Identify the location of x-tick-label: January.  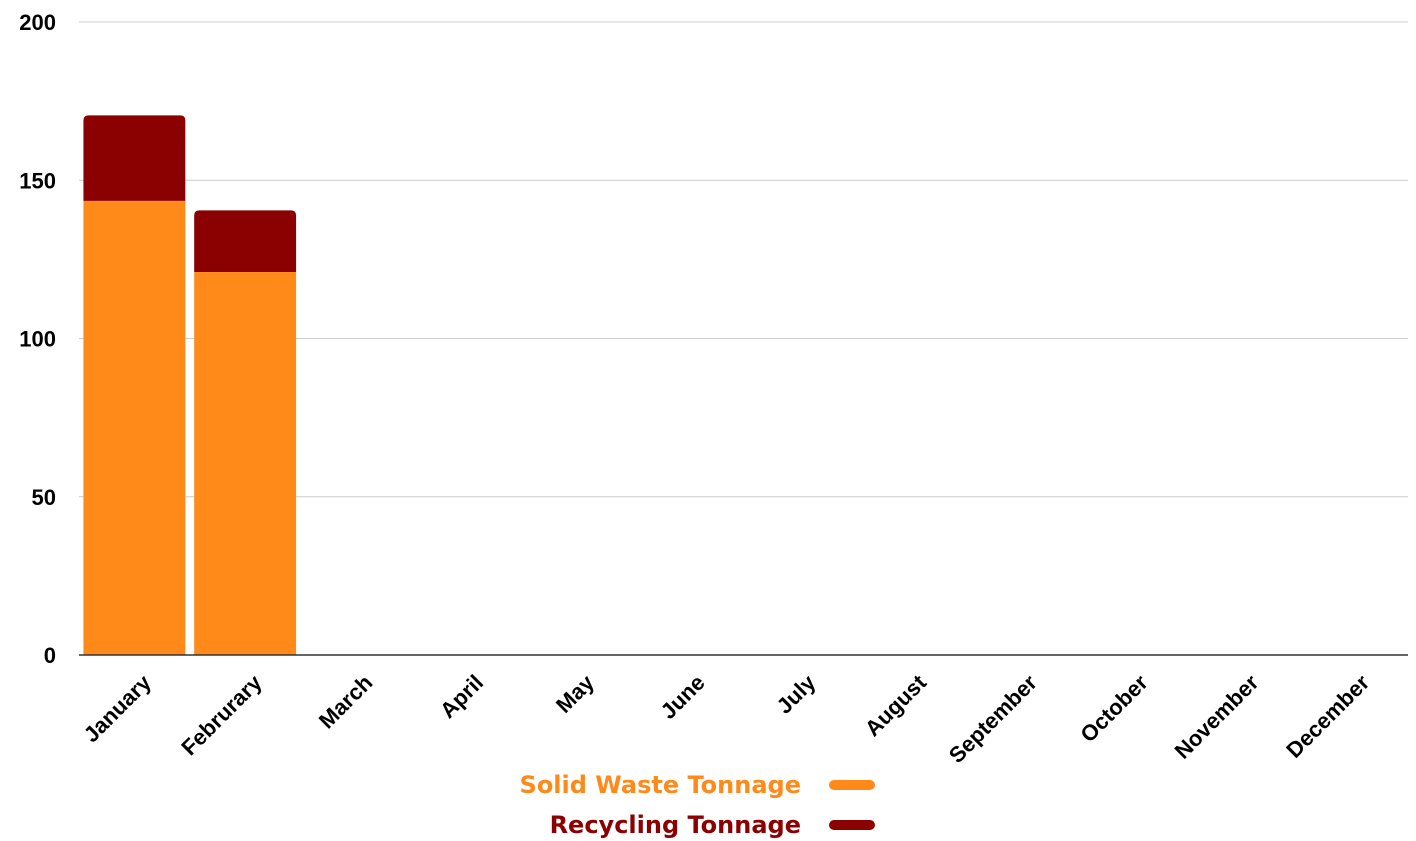
(118, 708).